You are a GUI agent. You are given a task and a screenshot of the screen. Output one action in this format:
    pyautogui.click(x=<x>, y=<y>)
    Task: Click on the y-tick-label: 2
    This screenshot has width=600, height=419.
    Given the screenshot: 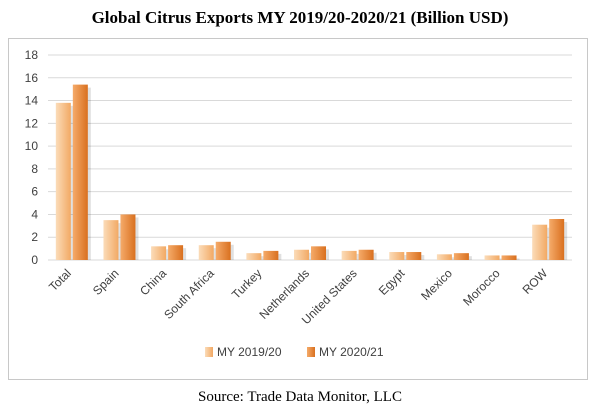 What is the action you would take?
    pyautogui.click(x=34, y=237)
    